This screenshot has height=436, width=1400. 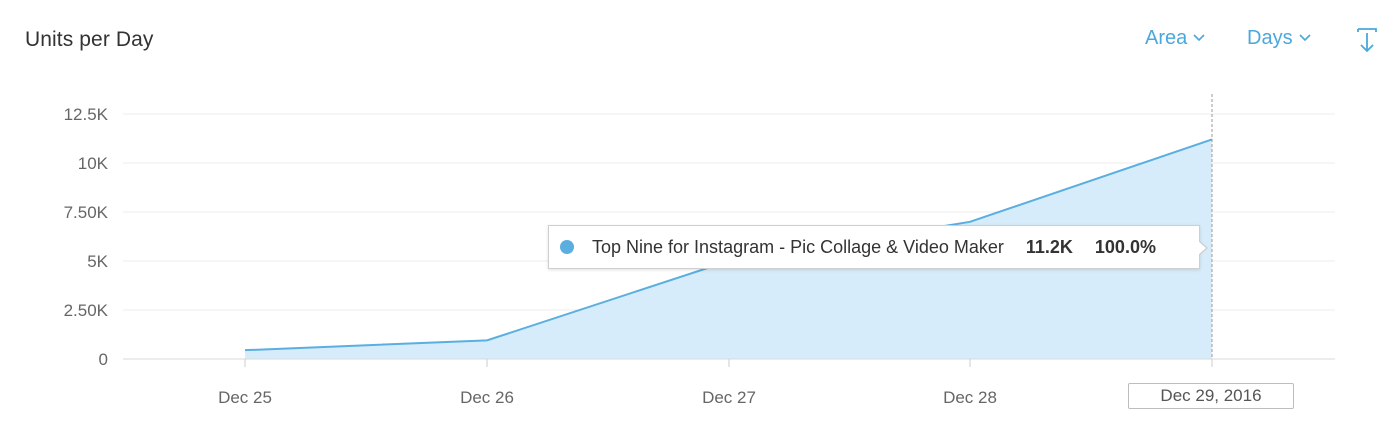 What do you see at coordinates (729, 397) in the screenshot?
I see `x-tick-label: Dec 27` at bounding box center [729, 397].